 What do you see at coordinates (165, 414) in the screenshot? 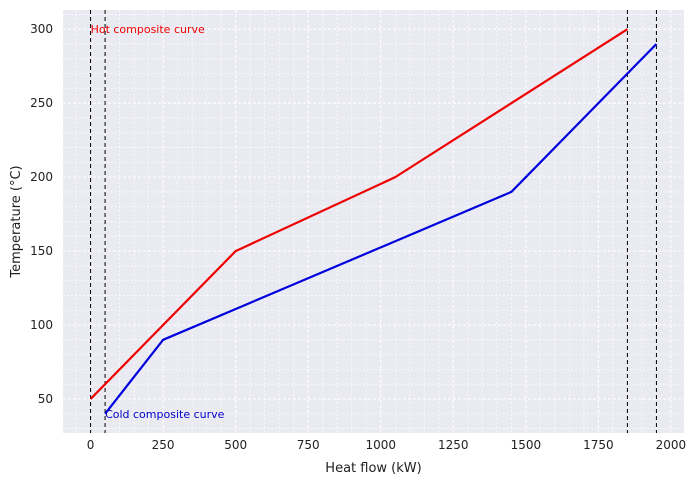
I see `cold-curve-annotation: Cold composite curve` at bounding box center [165, 414].